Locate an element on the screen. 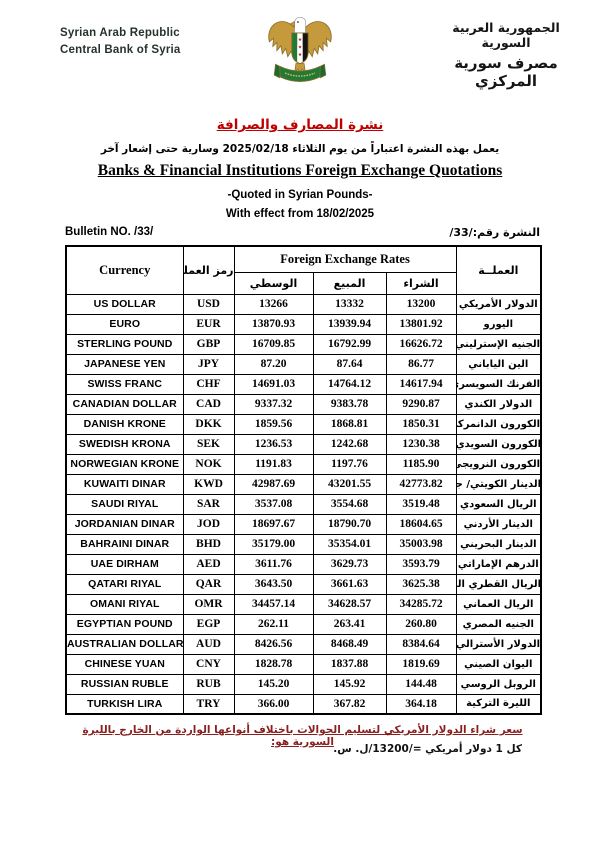  sell-rate: 3629.73 is located at coordinates (349, 564).